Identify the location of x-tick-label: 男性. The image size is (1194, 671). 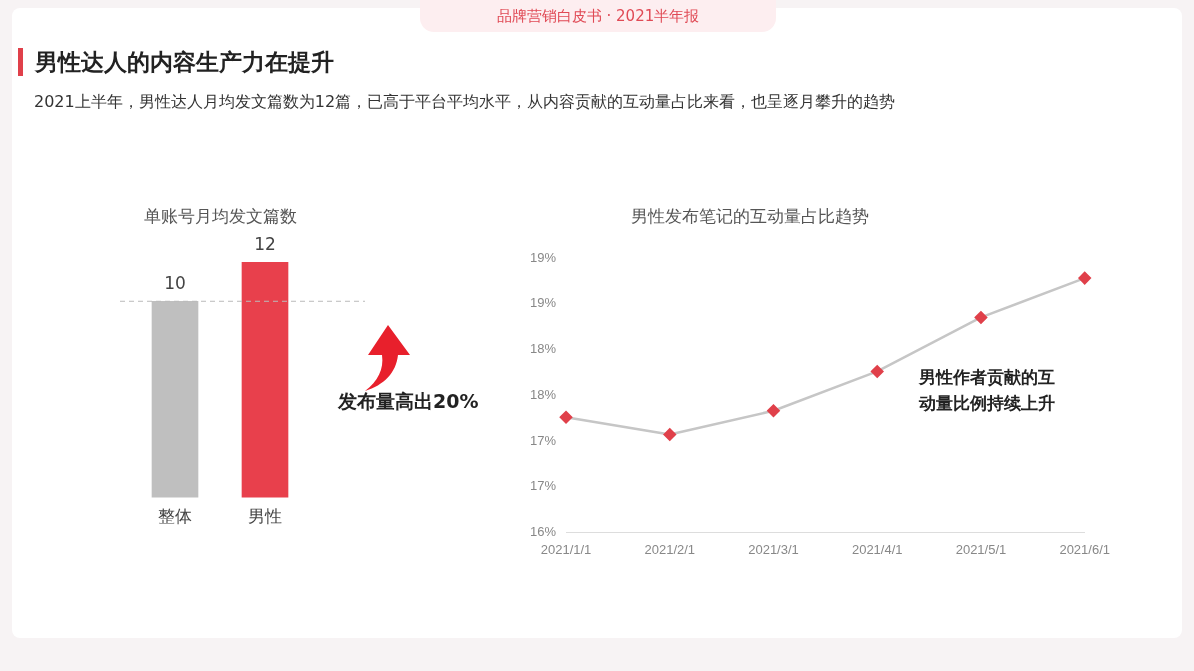
(265, 517).